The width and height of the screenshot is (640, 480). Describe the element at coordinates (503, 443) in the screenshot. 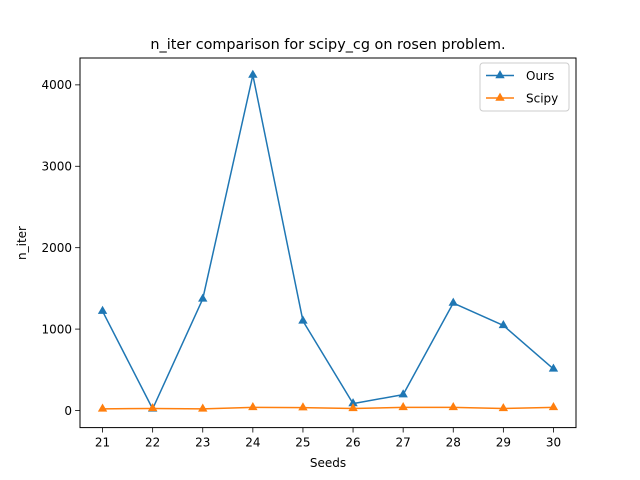

I see `x-tick-label: 29` at that location.